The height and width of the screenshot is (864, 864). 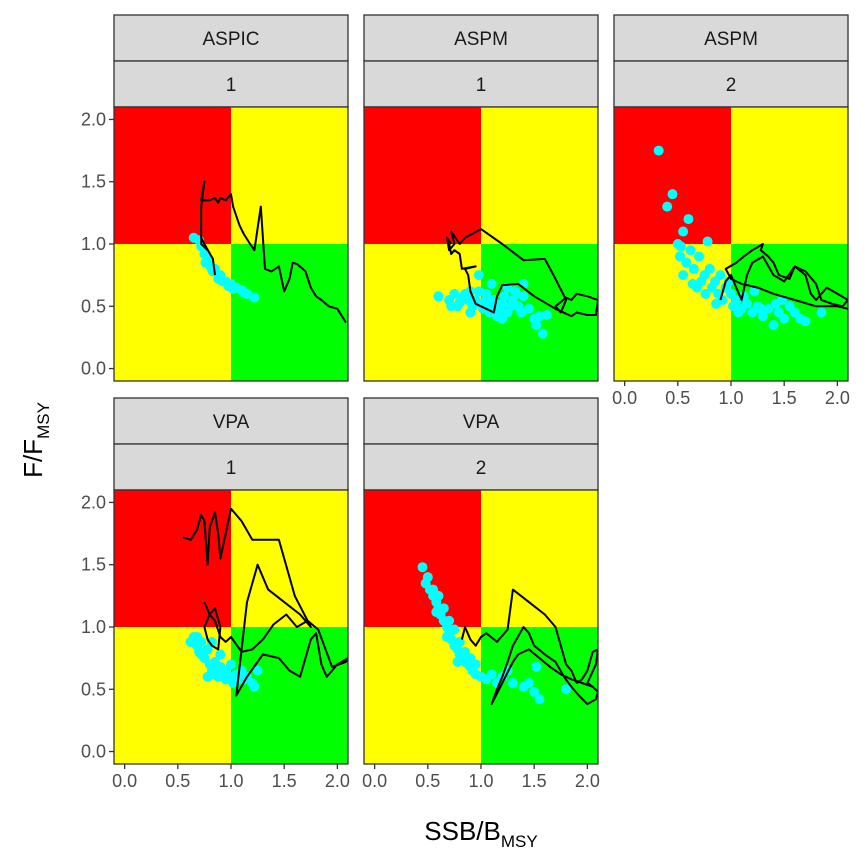 I want to click on strip-method-label: VPA, so click(x=231, y=422).